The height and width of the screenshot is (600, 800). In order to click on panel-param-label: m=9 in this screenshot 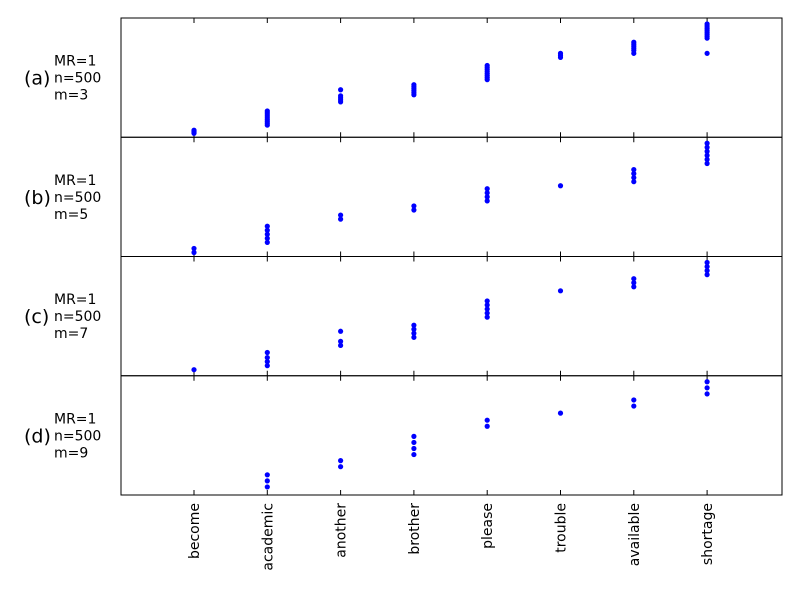, I will do `click(71, 453)`.